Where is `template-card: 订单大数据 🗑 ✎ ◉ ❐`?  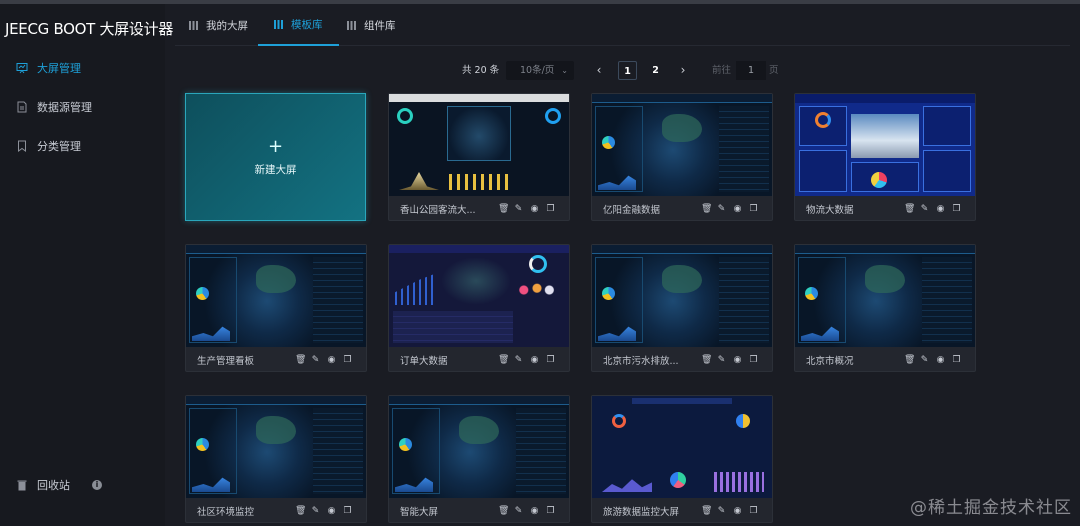
template-card: 订单大数据 🗑 ✎ ◉ ❐ is located at coordinates (479, 308).